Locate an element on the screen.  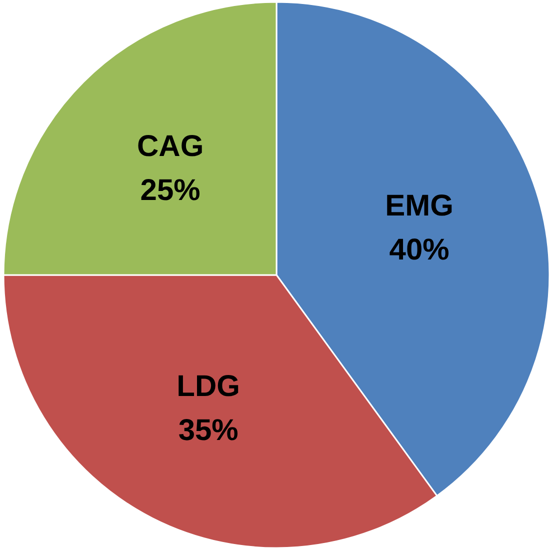
data-label: 35% is located at coordinates (208, 430).